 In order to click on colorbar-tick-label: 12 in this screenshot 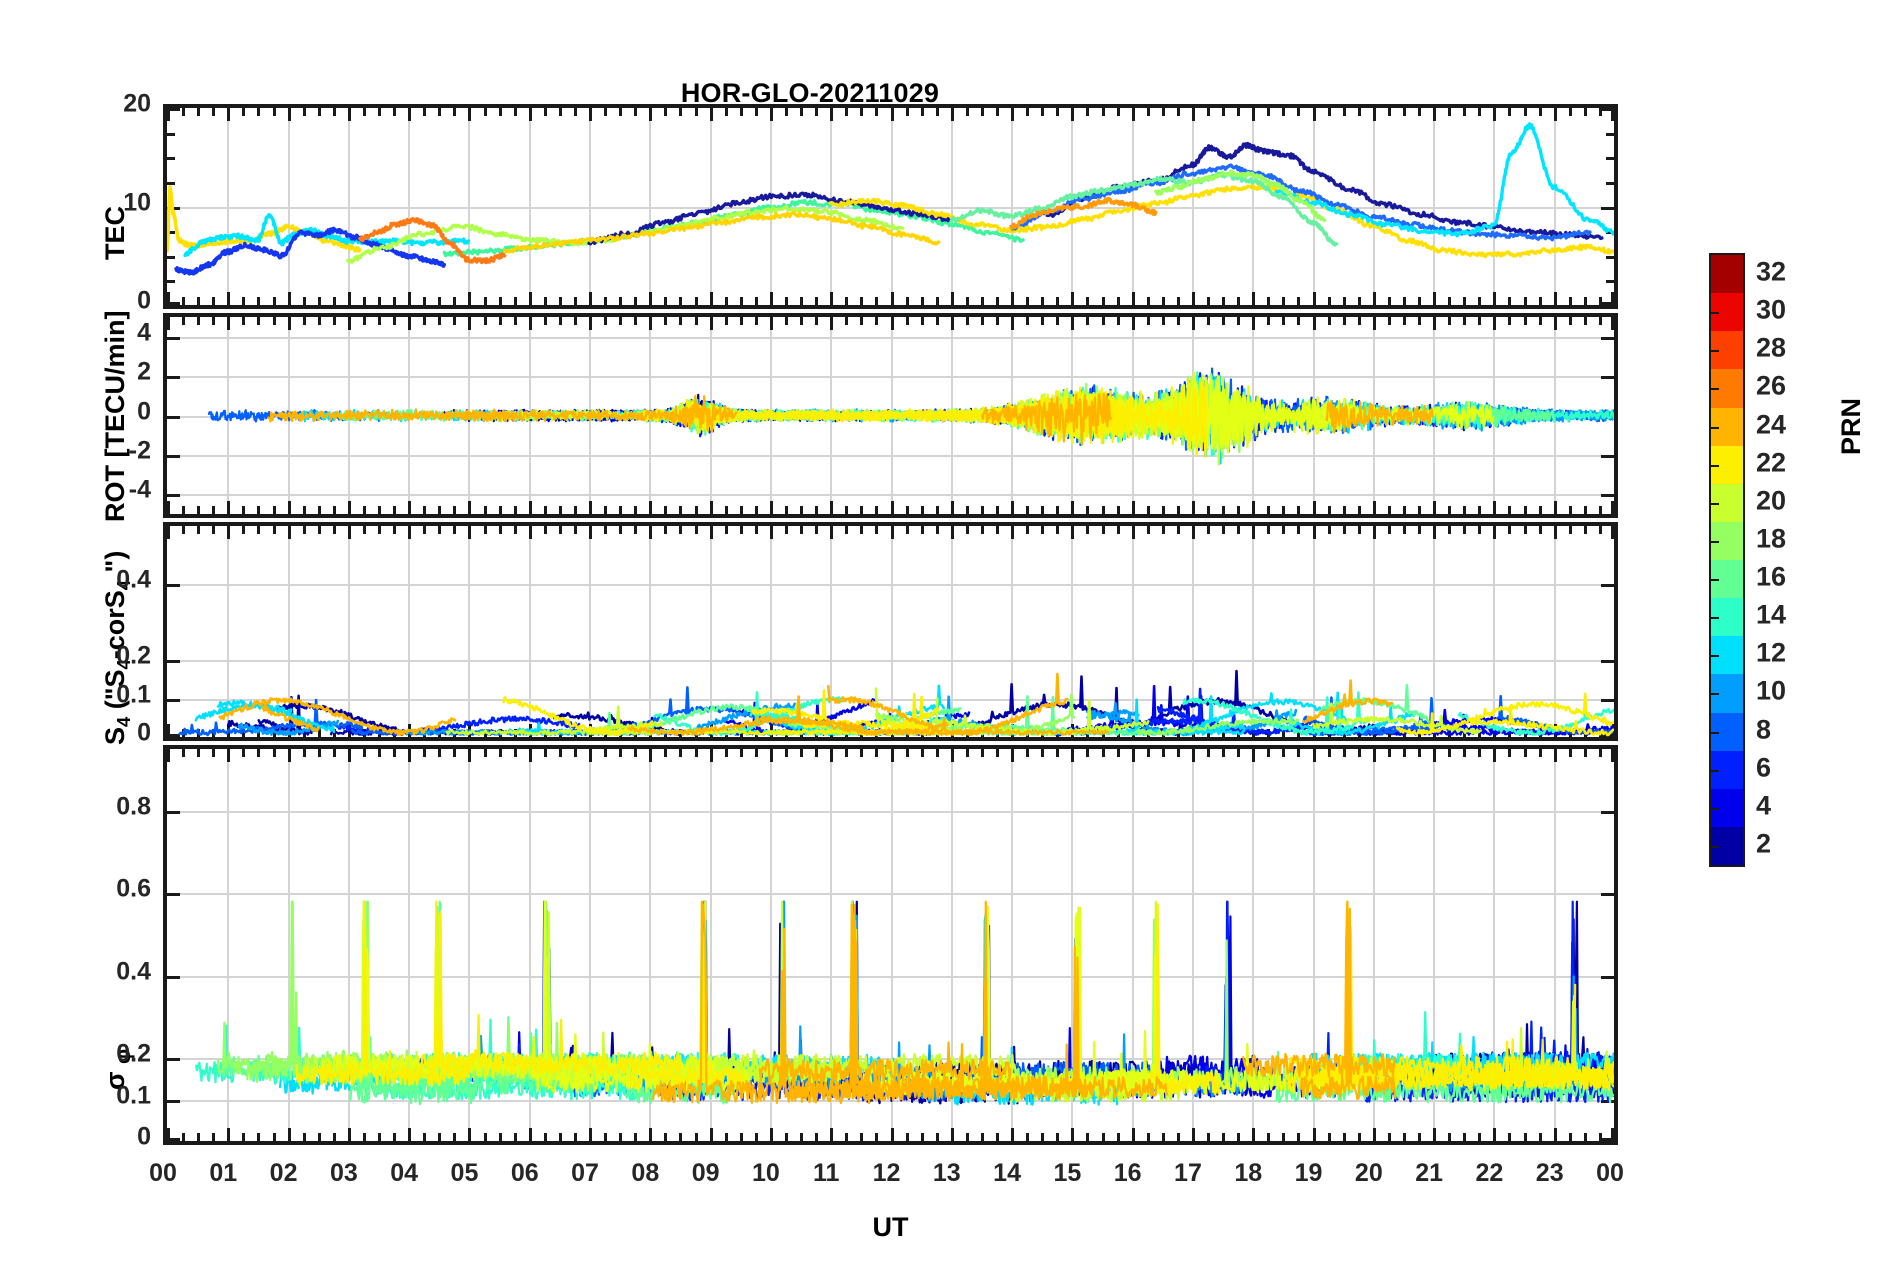, I will do `click(1771, 652)`.